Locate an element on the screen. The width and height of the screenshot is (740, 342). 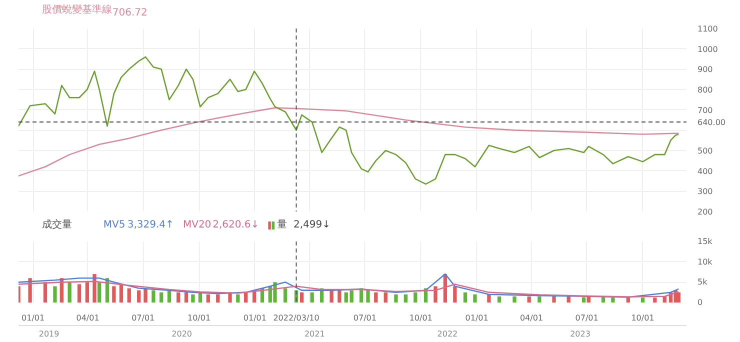
y-tick-label: 1100 is located at coordinates (708, 29).